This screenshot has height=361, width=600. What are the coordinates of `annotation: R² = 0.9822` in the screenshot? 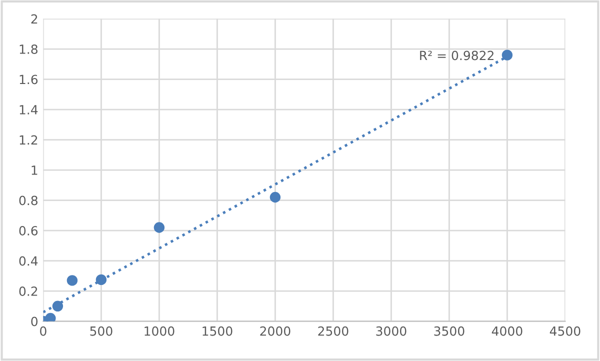 It's located at (457, 55).